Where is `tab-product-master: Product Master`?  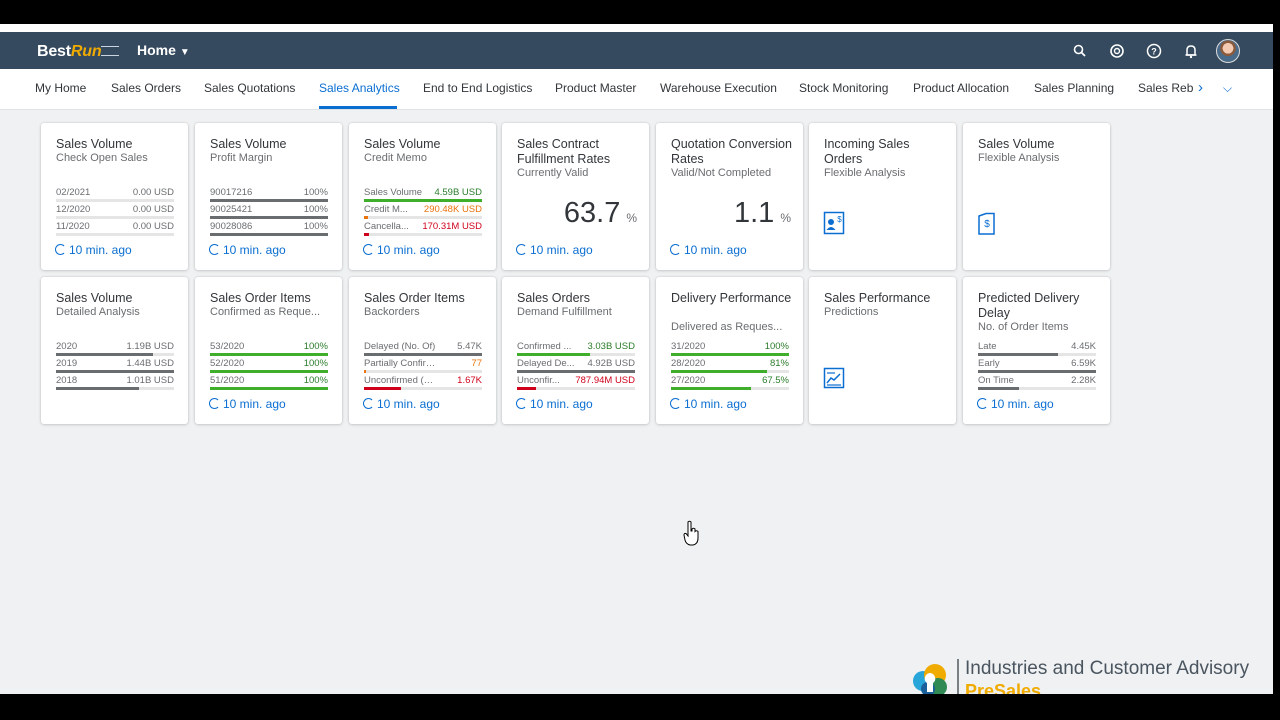 tab-product-master: Product Master is located at coordinates (596, 88).